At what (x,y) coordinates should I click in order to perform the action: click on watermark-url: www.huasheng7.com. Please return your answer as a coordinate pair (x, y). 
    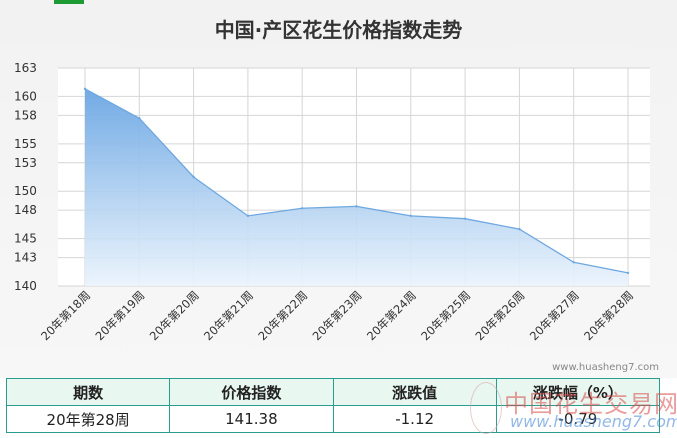
    Looking at the image, I should click on (605, 367).